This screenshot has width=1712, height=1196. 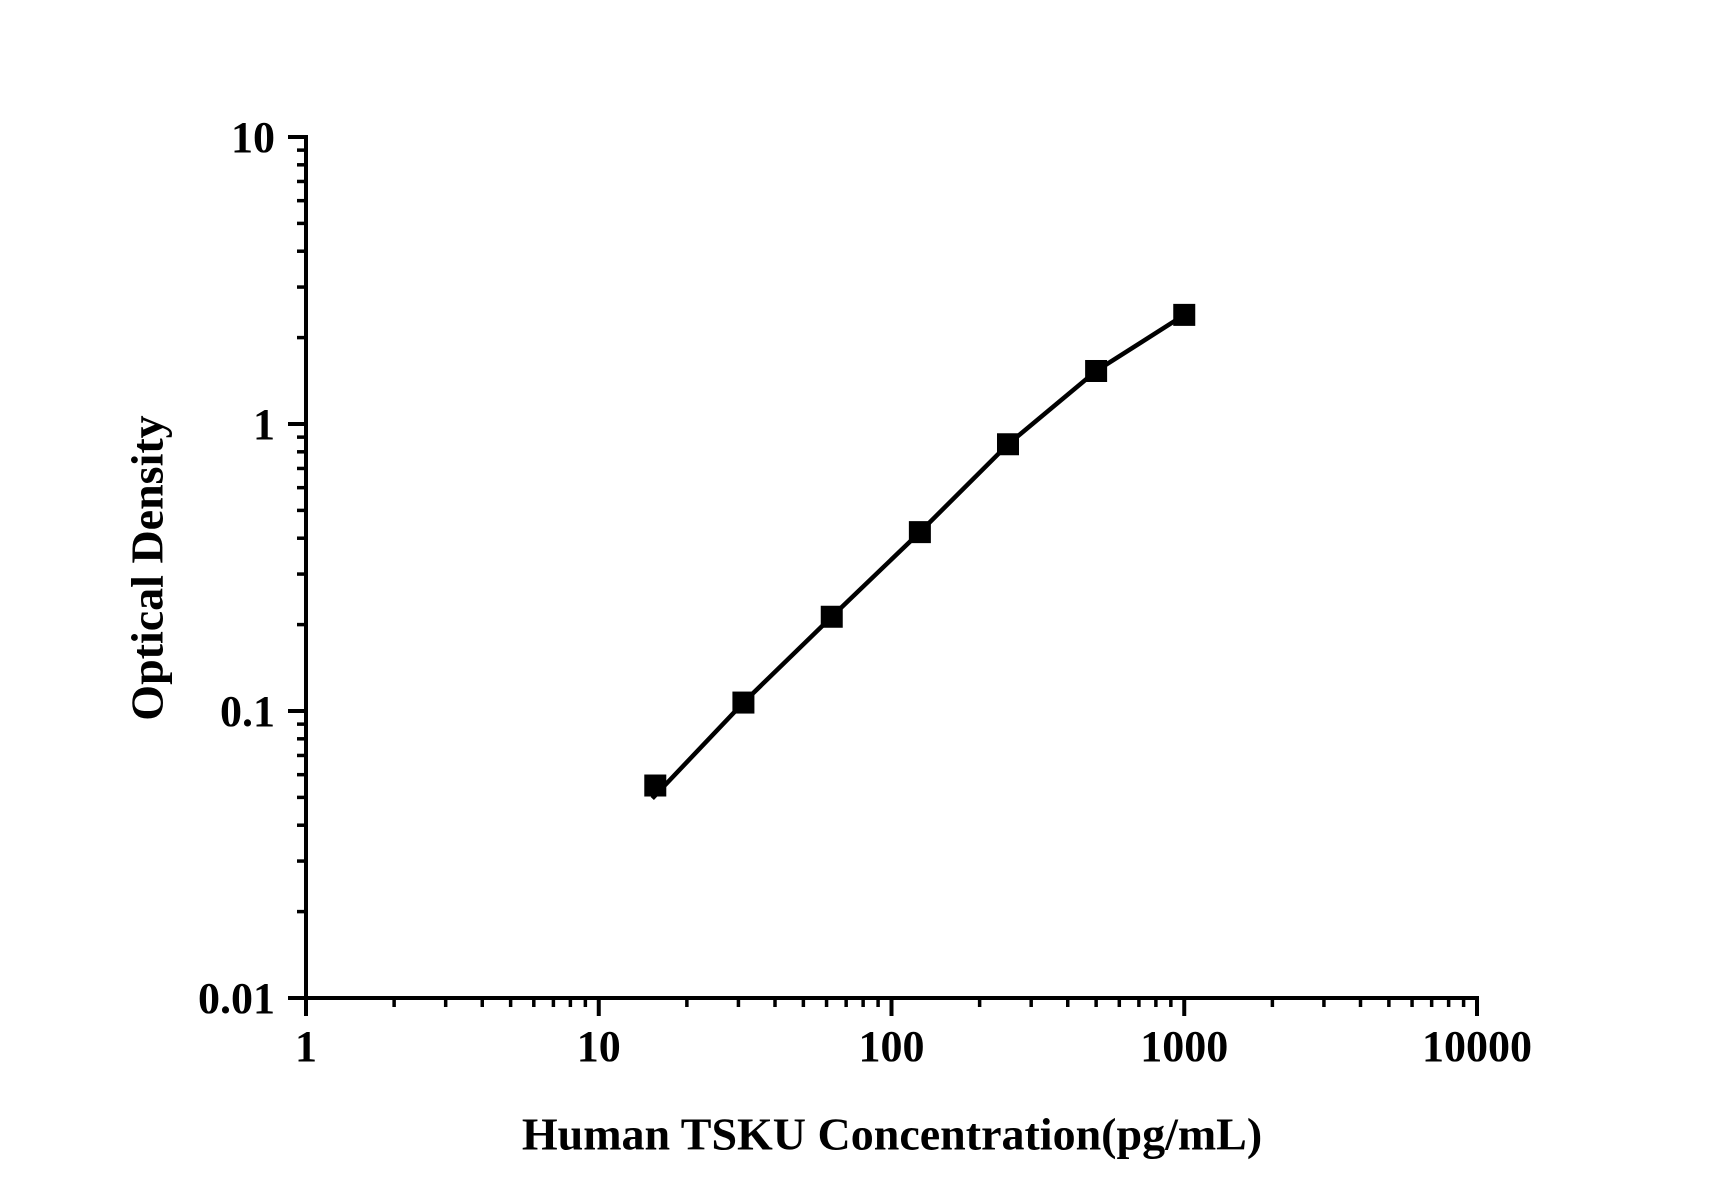 I want to click on standard-curve-line, so click(x=918, y=557).